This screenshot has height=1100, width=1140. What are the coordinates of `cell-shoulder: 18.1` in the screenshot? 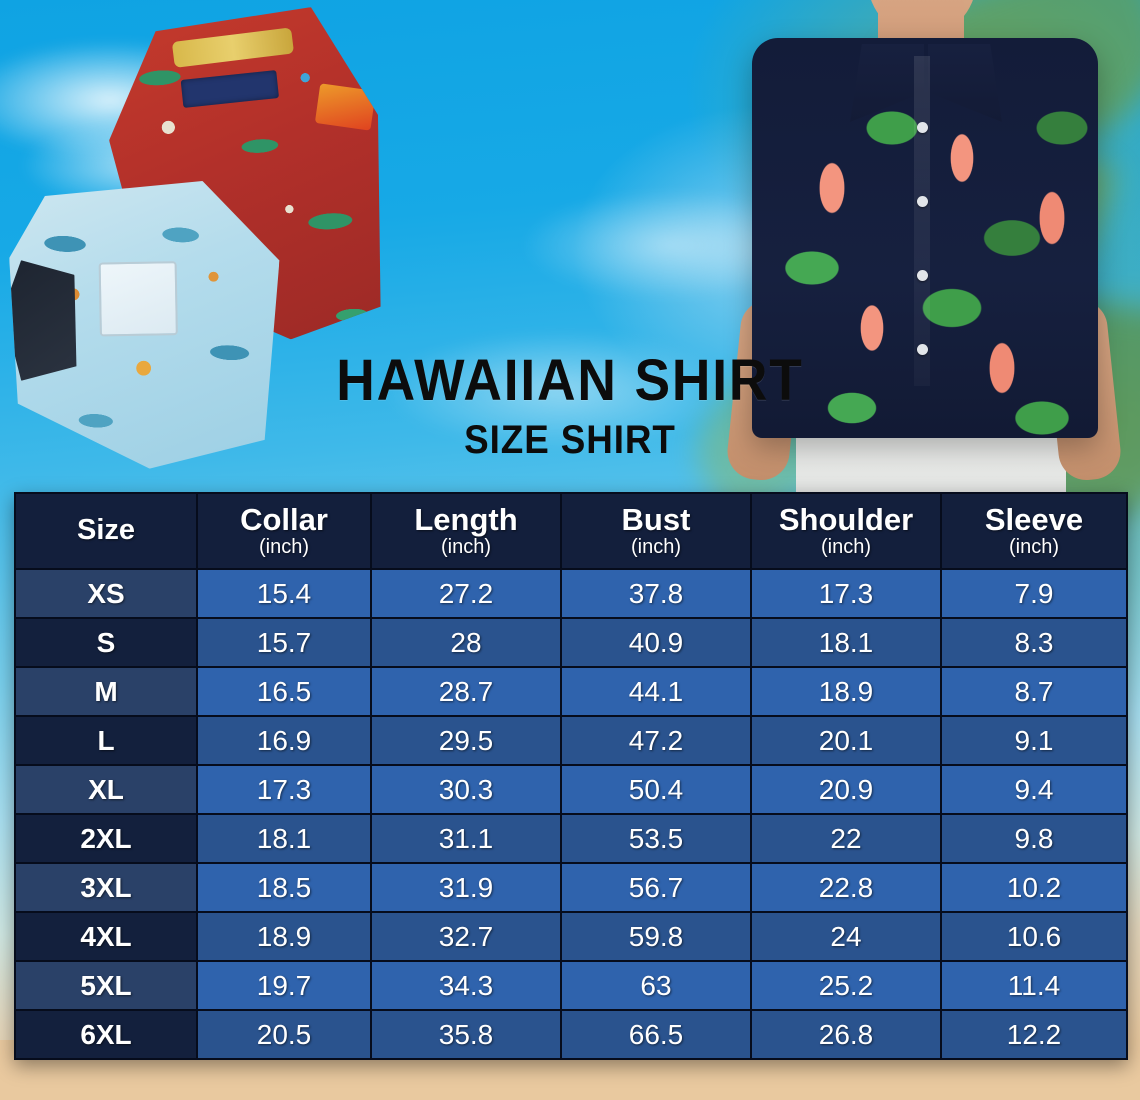 It's located at (846, 642).